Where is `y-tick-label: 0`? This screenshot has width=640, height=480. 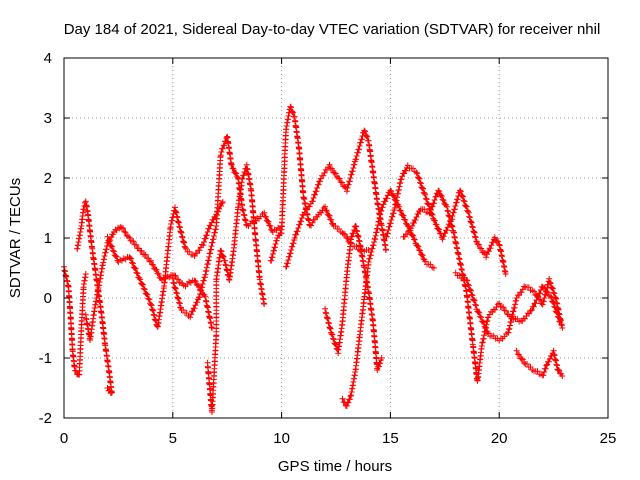
y-tick-label: 0 is located at coordinates (48, 298).